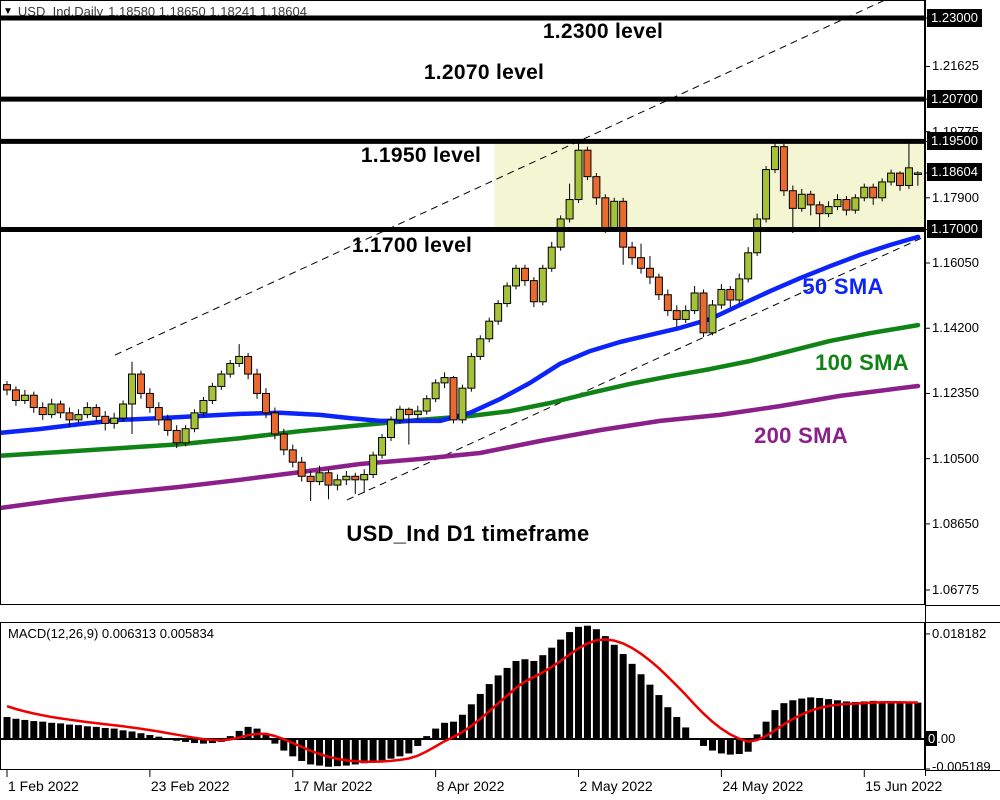 The height and width of the screenshot is (800, 1000). I want to click on price-axis-label: 1.10500, so click(955, 458).